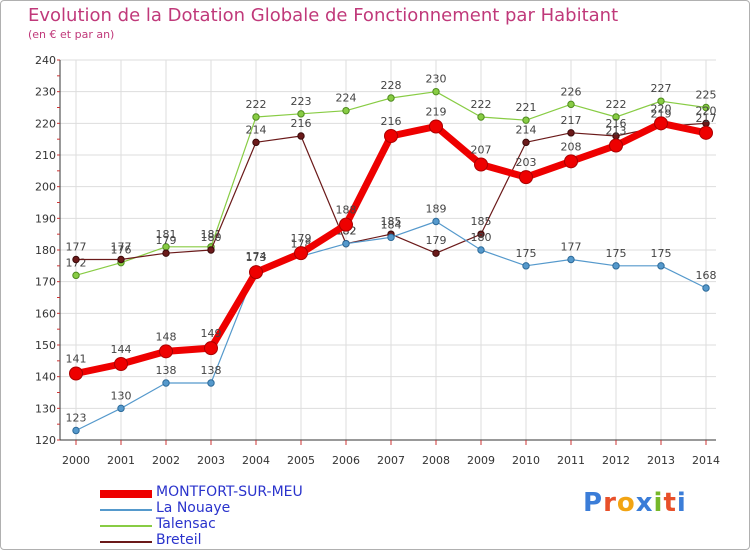 The image size is (750, 550). I want to click on data-label-montfort-sur-meu: 173, so click(256, 257).